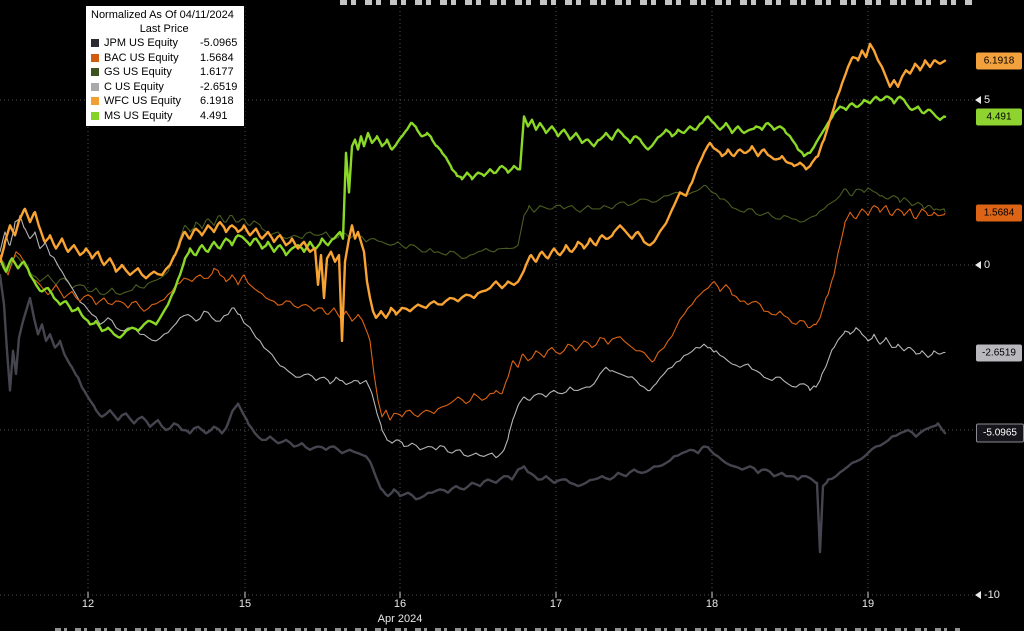  What do you see at coordinates (217, 101) in the screenshot?
I see `legend-item-value: 6.1918` at bounding box center [217, 101].